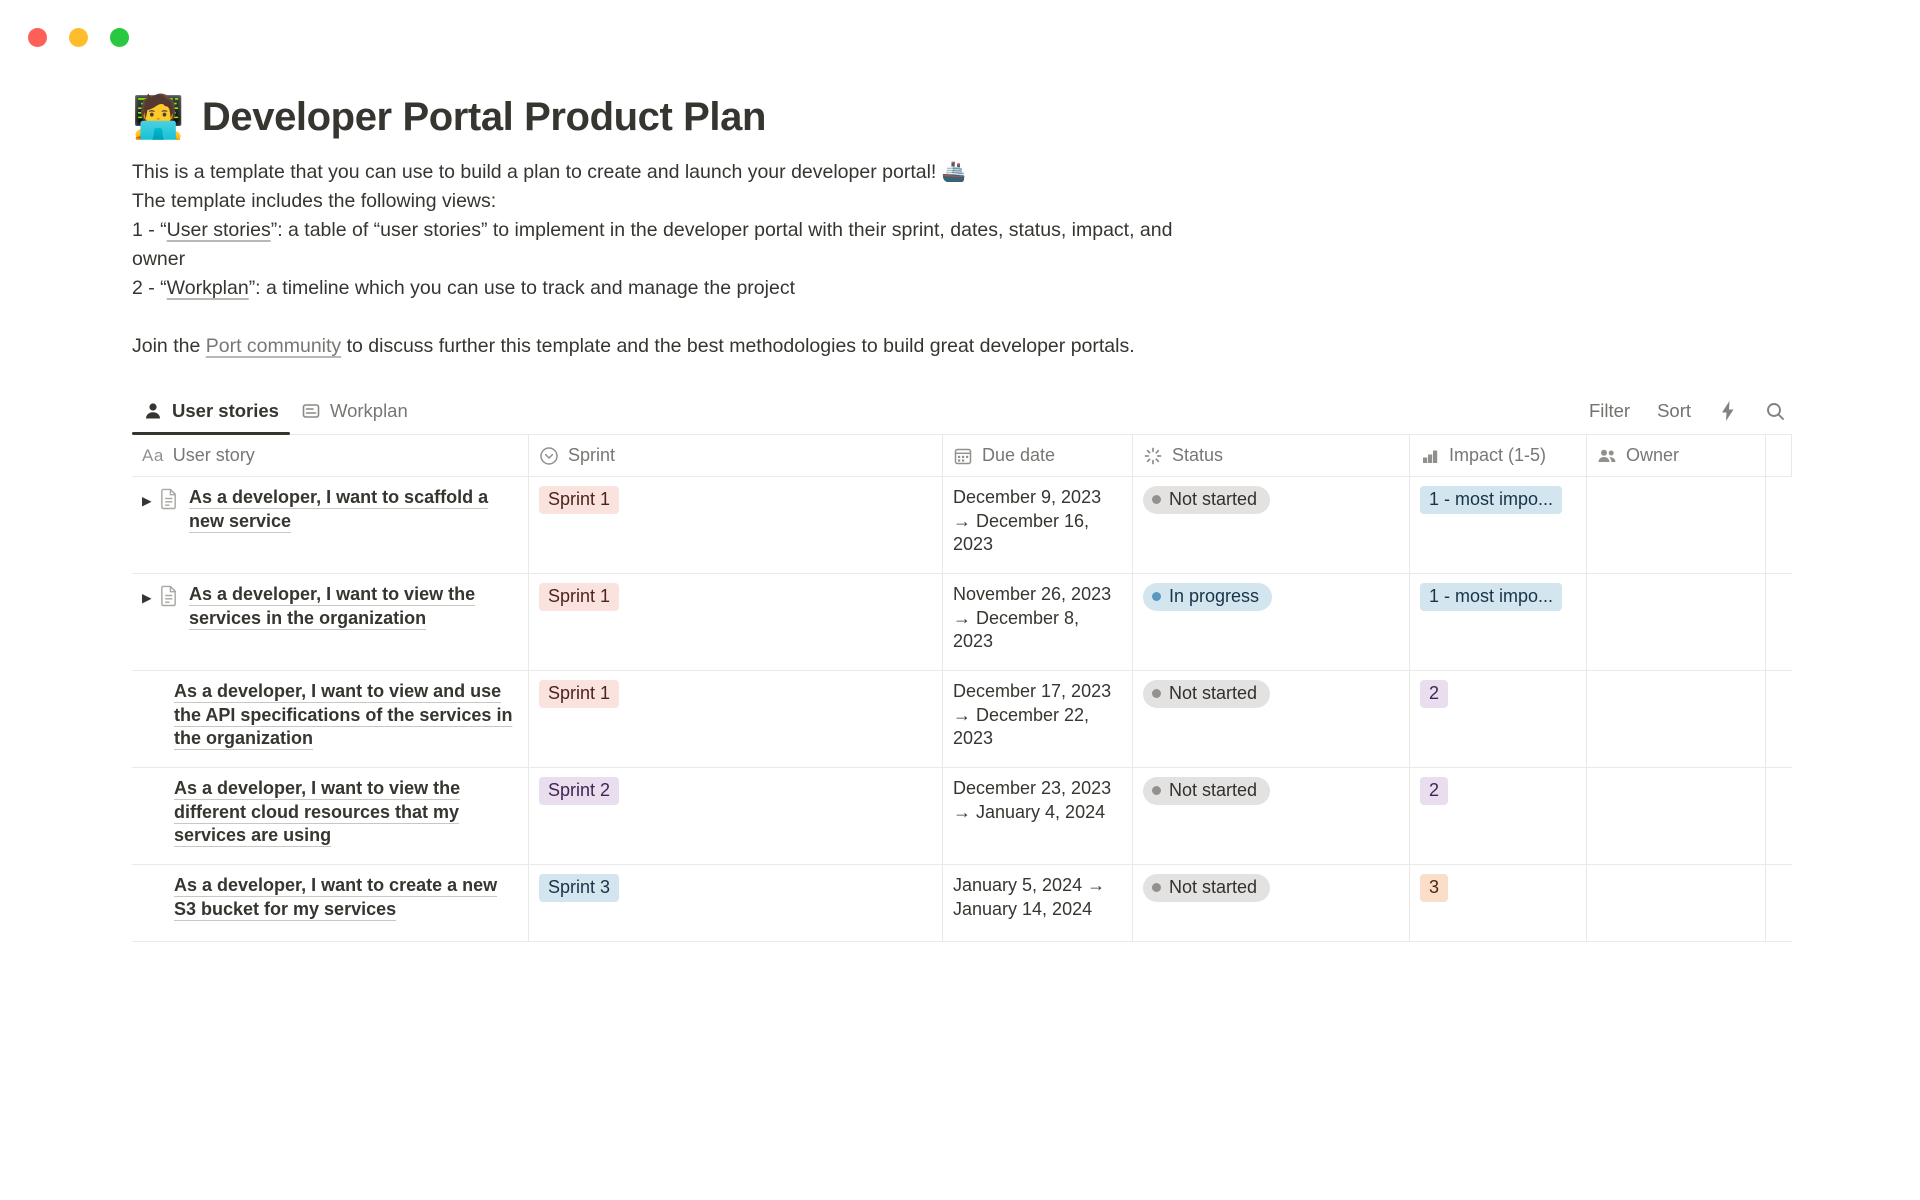 The image size is (1920, 1200). I want to click on status-label: In progress, so click(1214, 596).